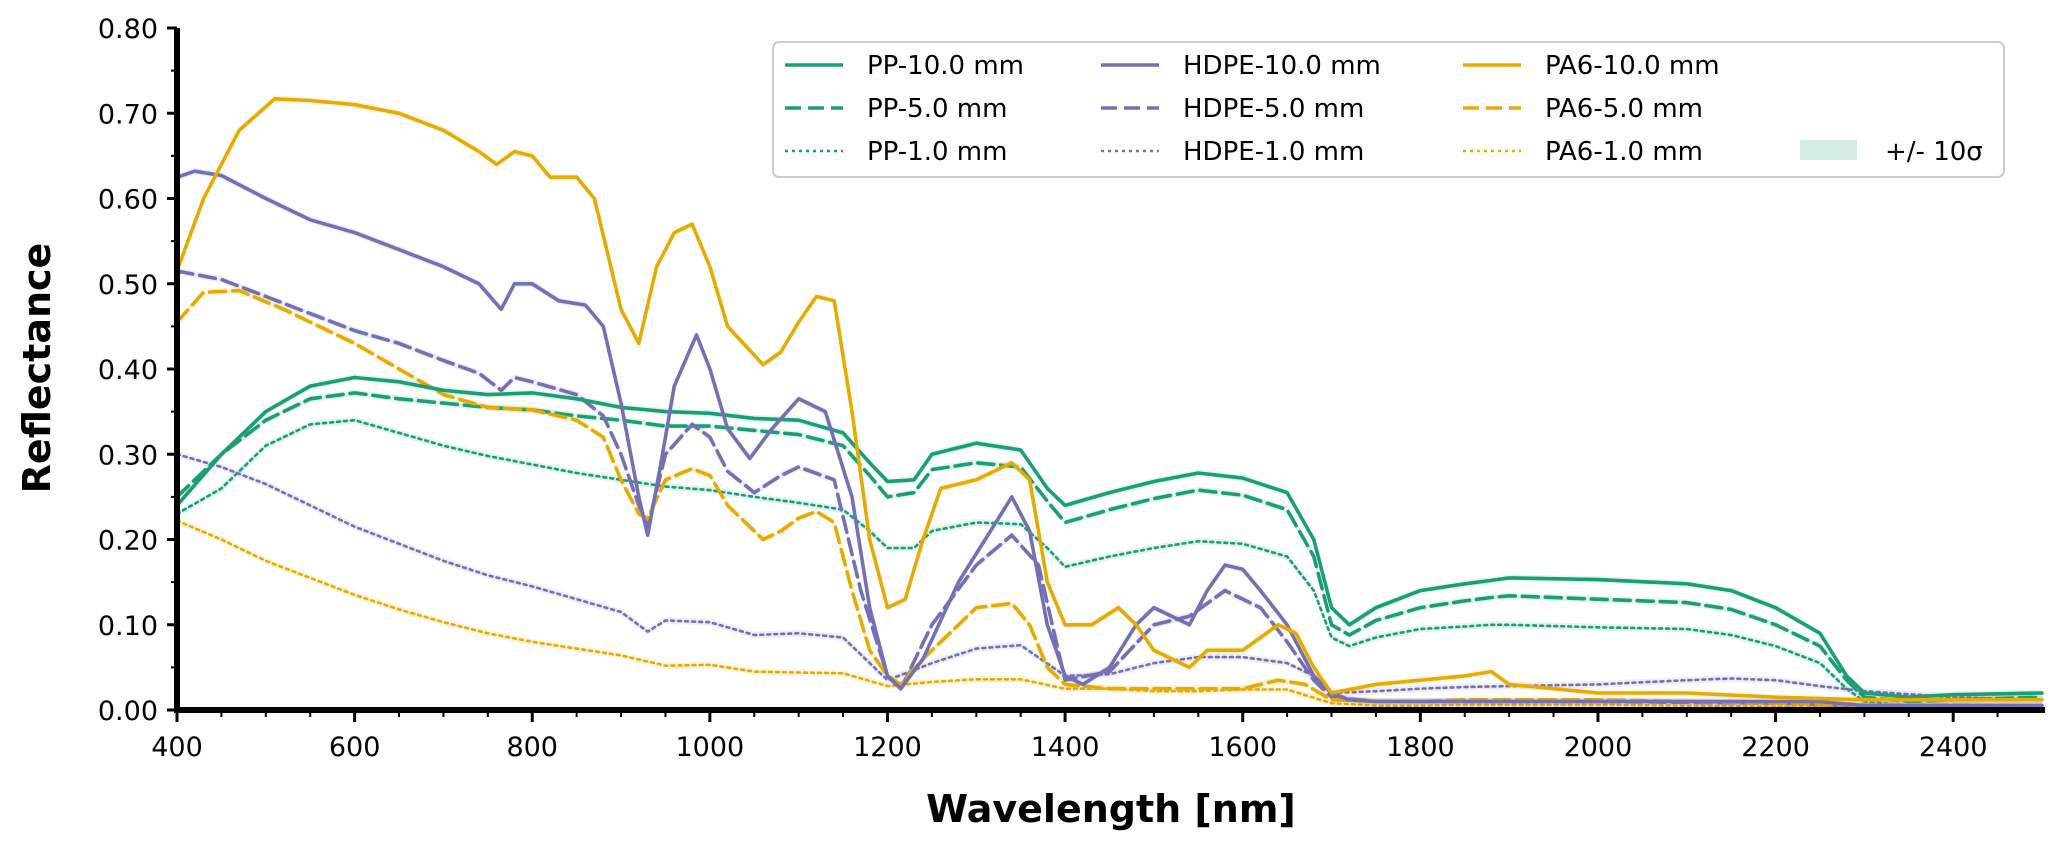  What do you see at coordinates (1598, 747) in the screenshot?
I see `x-tick-label: 2000` at bounding box center [1598, 747].